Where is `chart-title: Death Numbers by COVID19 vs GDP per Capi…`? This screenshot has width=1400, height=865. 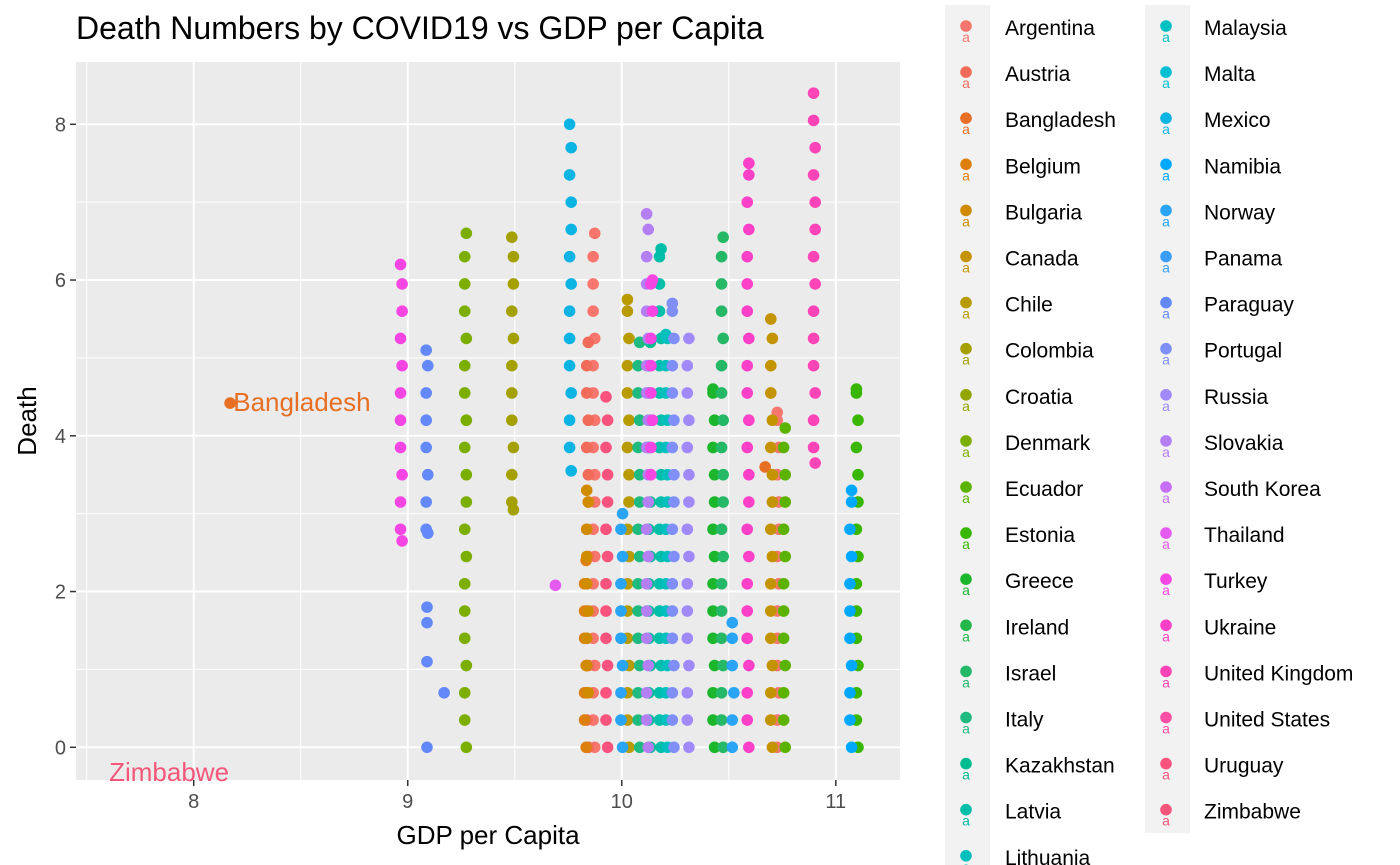 chart-title: Death Numbers by COVID19 vs GDP per Capi… is located at coordinates (420, 28).